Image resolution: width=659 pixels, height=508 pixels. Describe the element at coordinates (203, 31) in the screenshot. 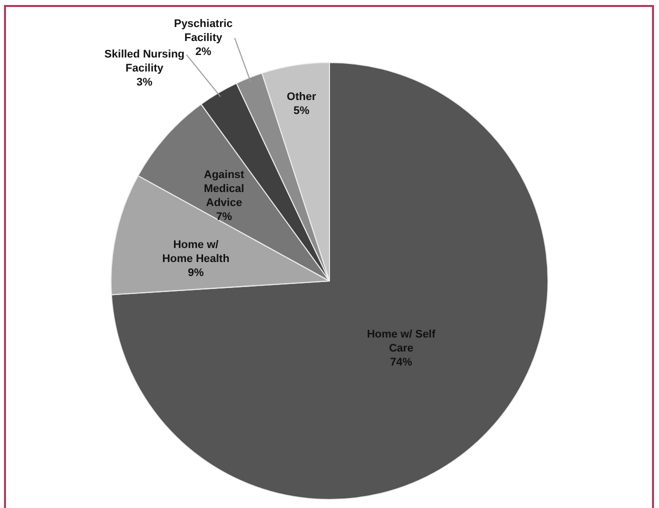

I see `slice-label: Pyschiatric Facility` at that location.